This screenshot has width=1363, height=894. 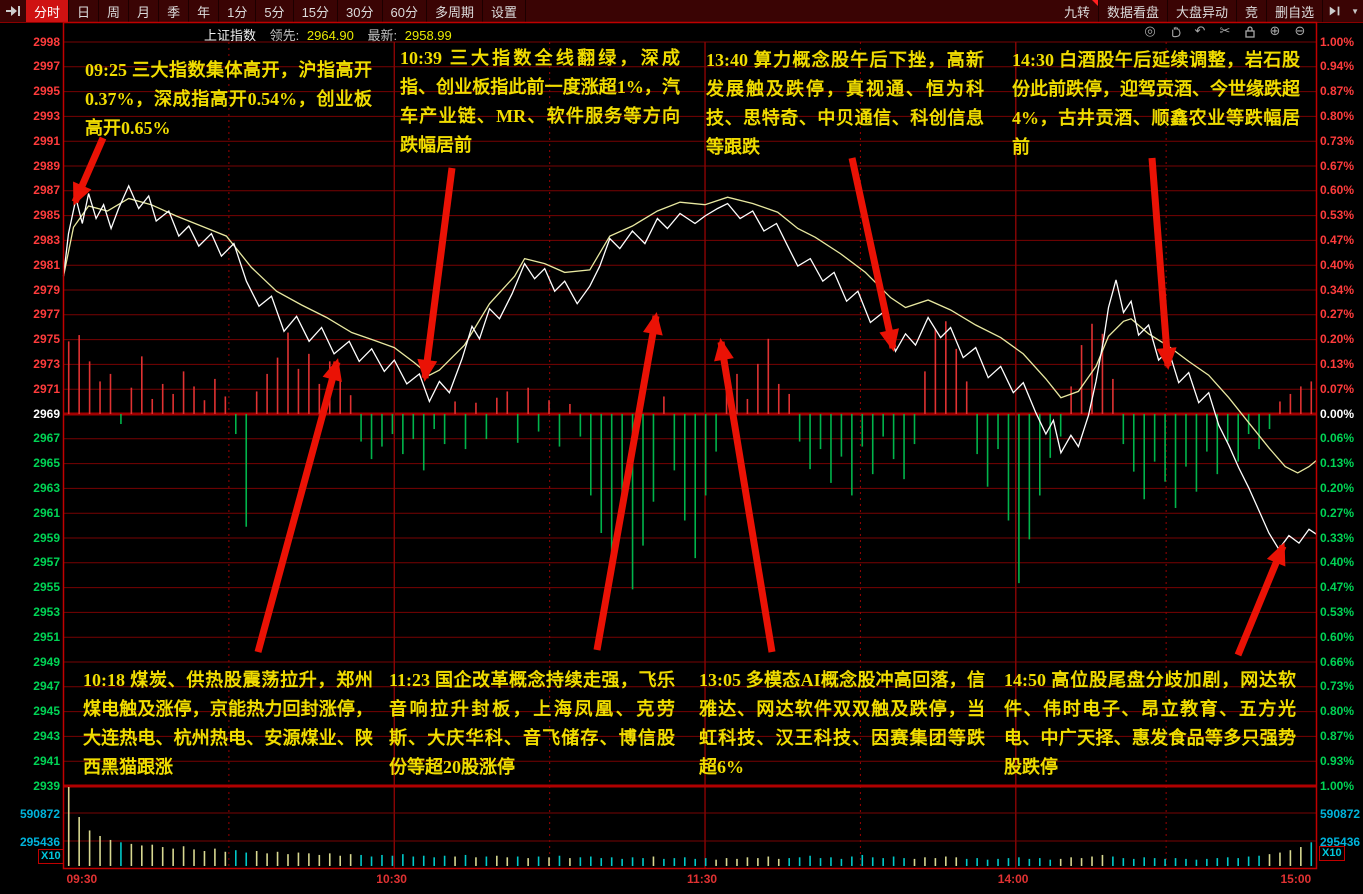 I want to click on percent-axis-label: 0.34%, so click(x=1337, y=289).